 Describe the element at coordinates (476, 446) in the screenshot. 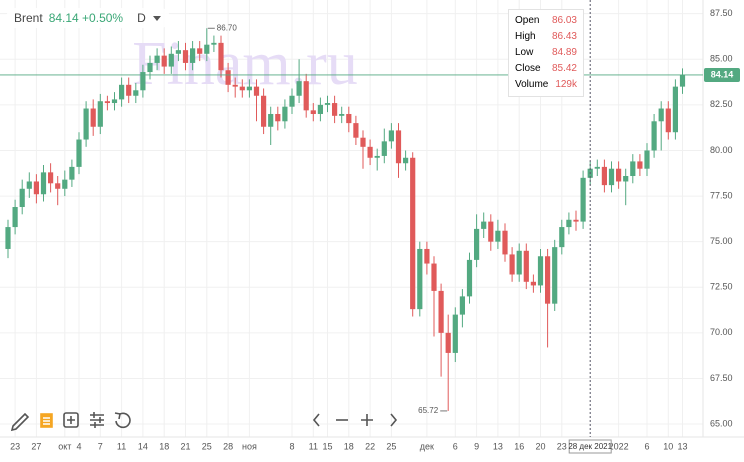

I see `x-tick-label: 9` at that location.